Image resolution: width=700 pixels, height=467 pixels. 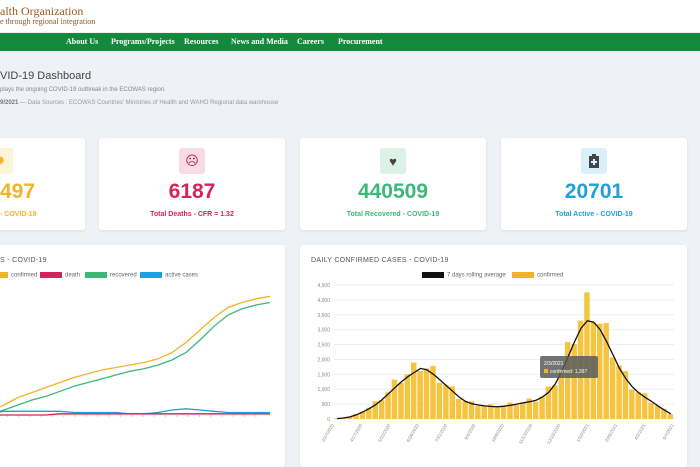 I want to click on legend-rolling-average: 7 days rolling average, so click(x=464, y=275).